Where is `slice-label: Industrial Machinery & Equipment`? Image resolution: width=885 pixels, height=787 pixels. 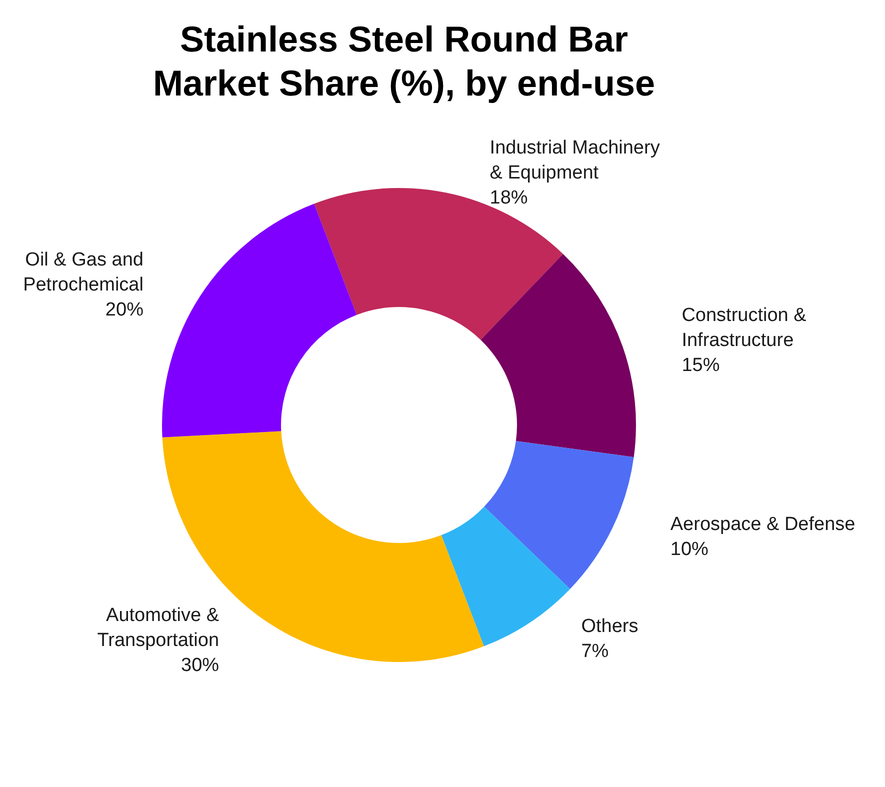
slice-label: Industrial Machinery & Equipment is located at coordinates (575, 161).